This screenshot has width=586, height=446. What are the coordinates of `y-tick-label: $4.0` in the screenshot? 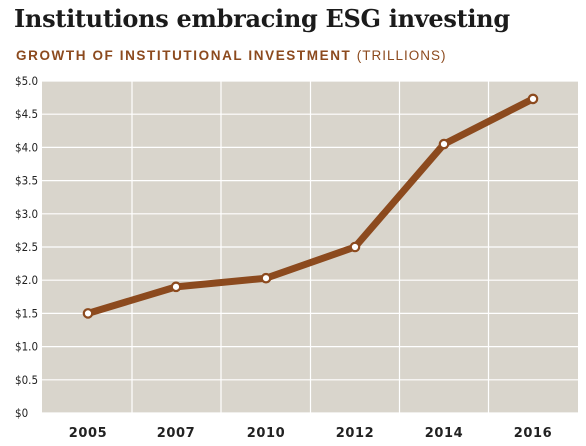 It's located at (26, 147).